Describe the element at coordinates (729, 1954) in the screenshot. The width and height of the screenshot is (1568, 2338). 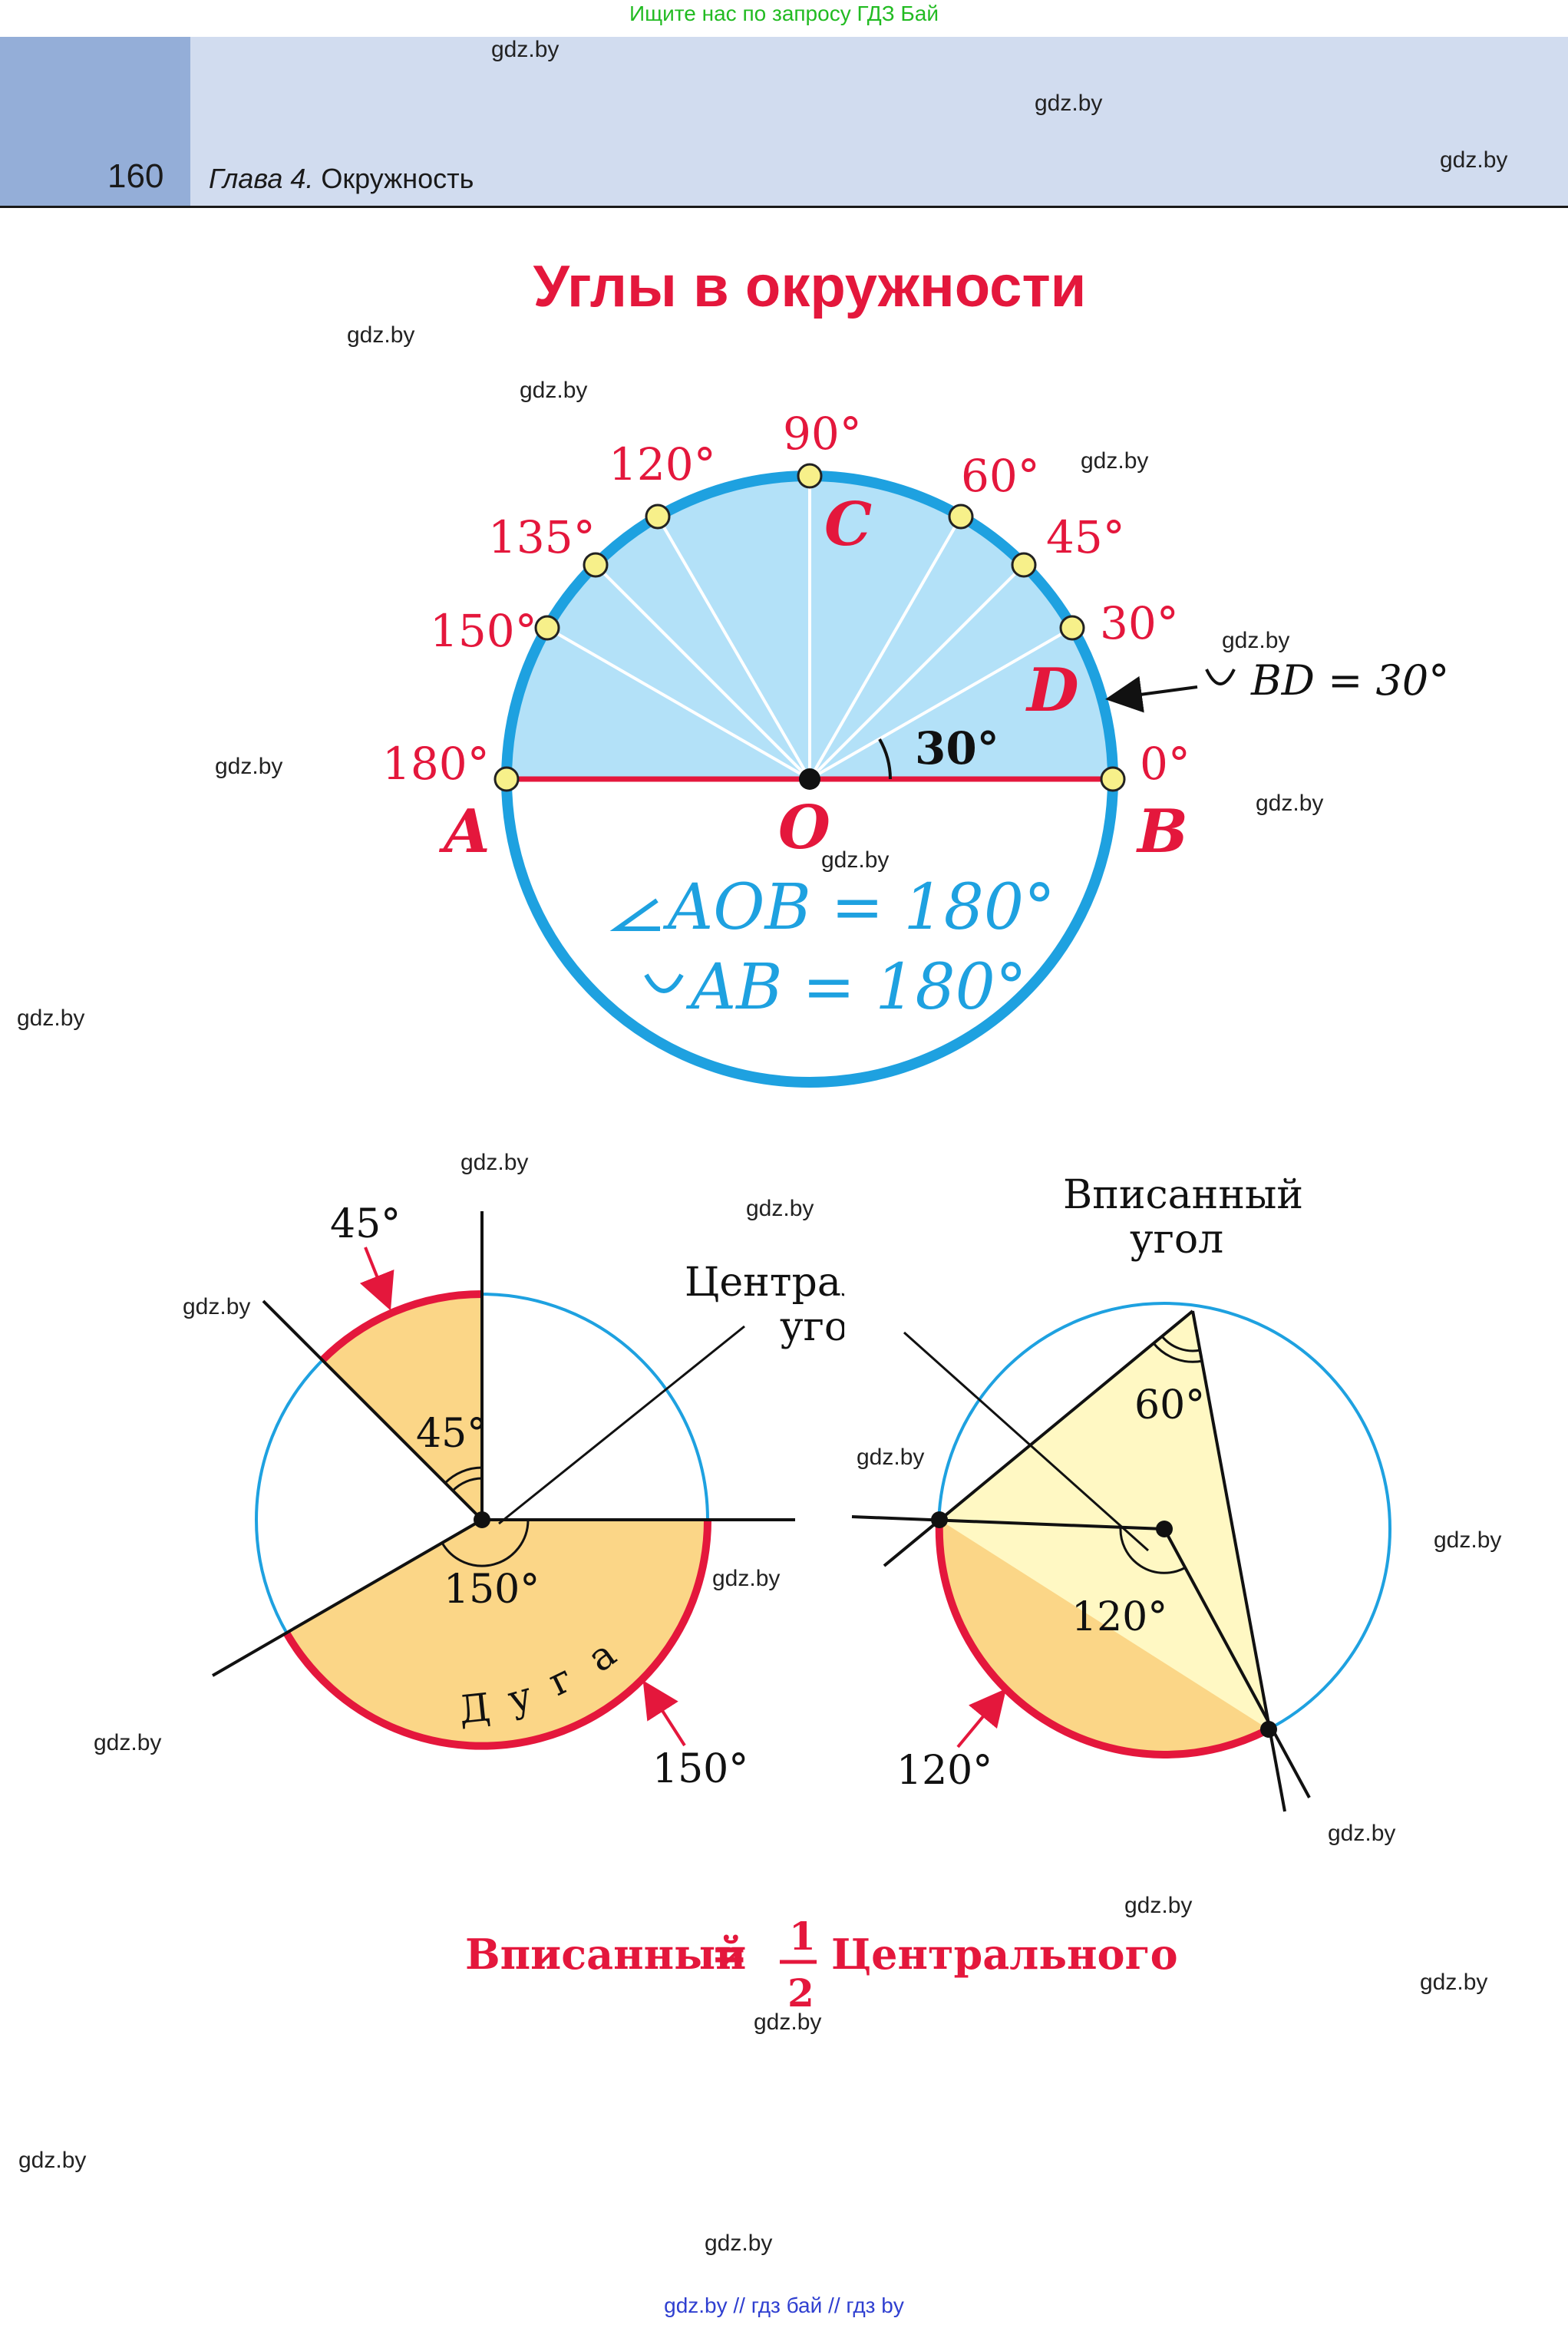
I see `formula-equals: =` at that location.